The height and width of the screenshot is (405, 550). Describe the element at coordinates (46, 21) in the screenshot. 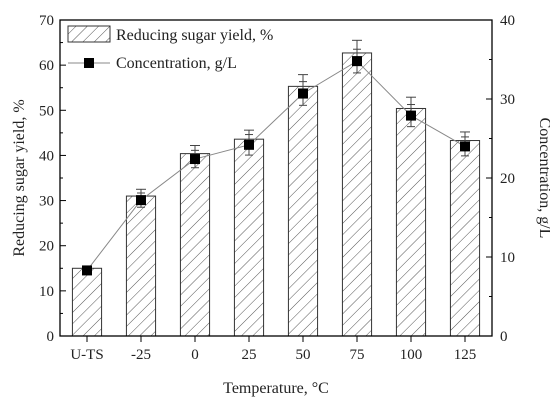

I see `left-tick-label: 70` at that location.